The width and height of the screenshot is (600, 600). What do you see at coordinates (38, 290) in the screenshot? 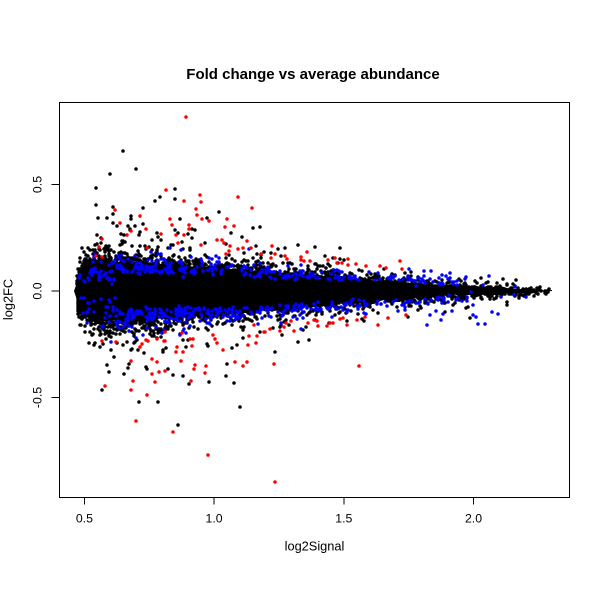
I see `svg-text: 0.0` at bounding box center [38, 290].